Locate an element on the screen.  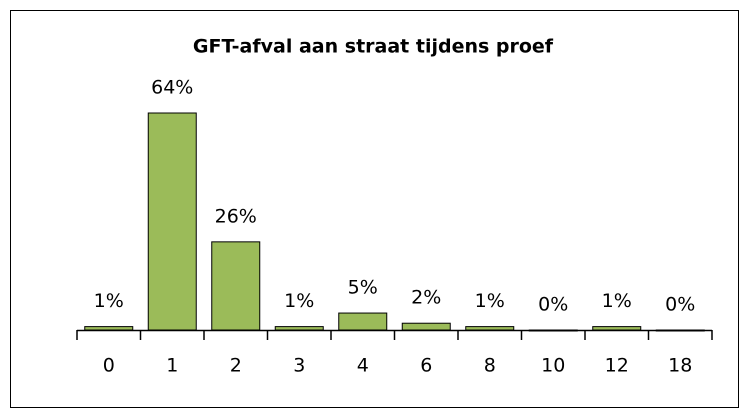
x-tick-label: 2 is located at coordinates (236, 366).